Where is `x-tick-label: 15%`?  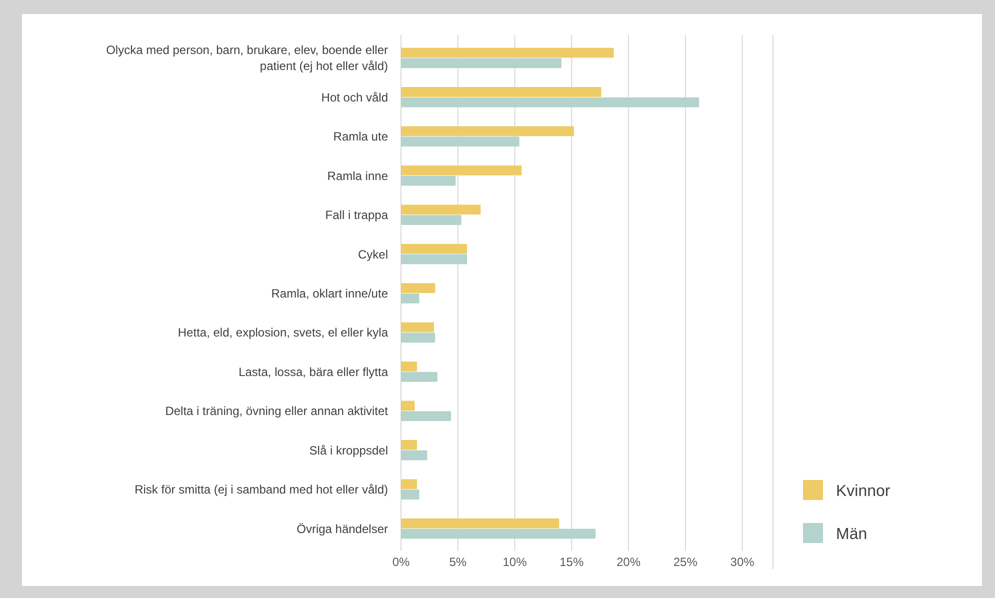 x-tick-label: 15% is located at coordinates (572, 562).